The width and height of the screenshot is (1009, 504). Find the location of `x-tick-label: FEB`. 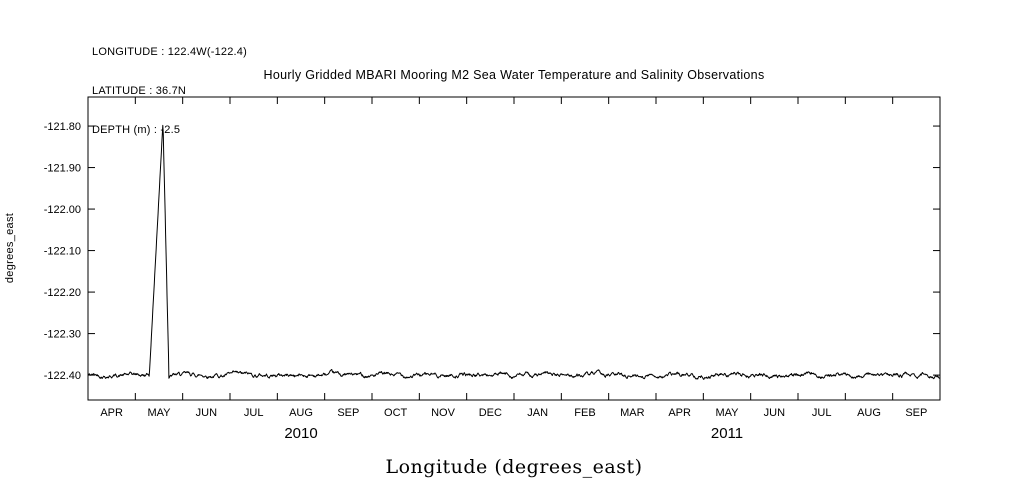

x-tick-label: FEB is located at coordinates (584, 413).